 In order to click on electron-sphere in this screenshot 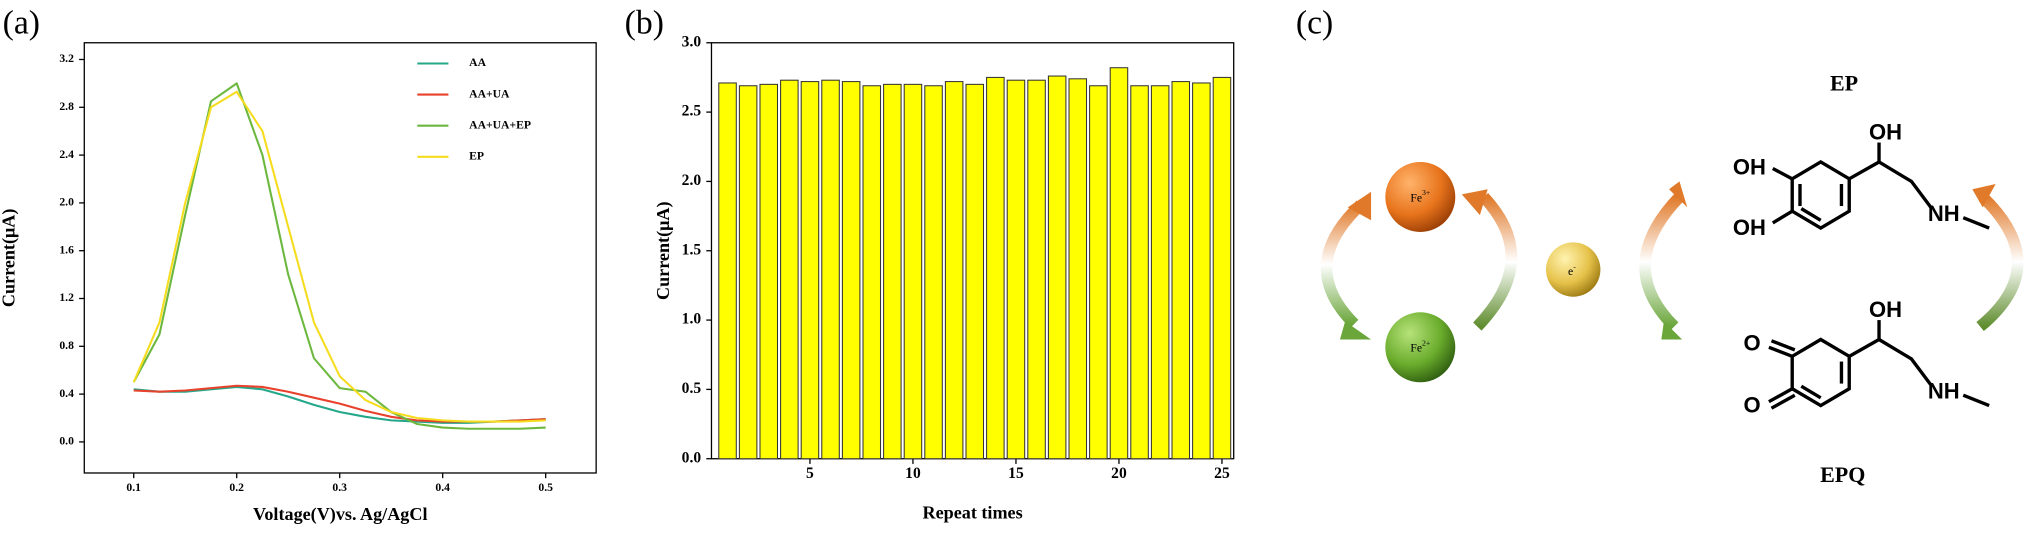, I will do `click(1573, 269)`.